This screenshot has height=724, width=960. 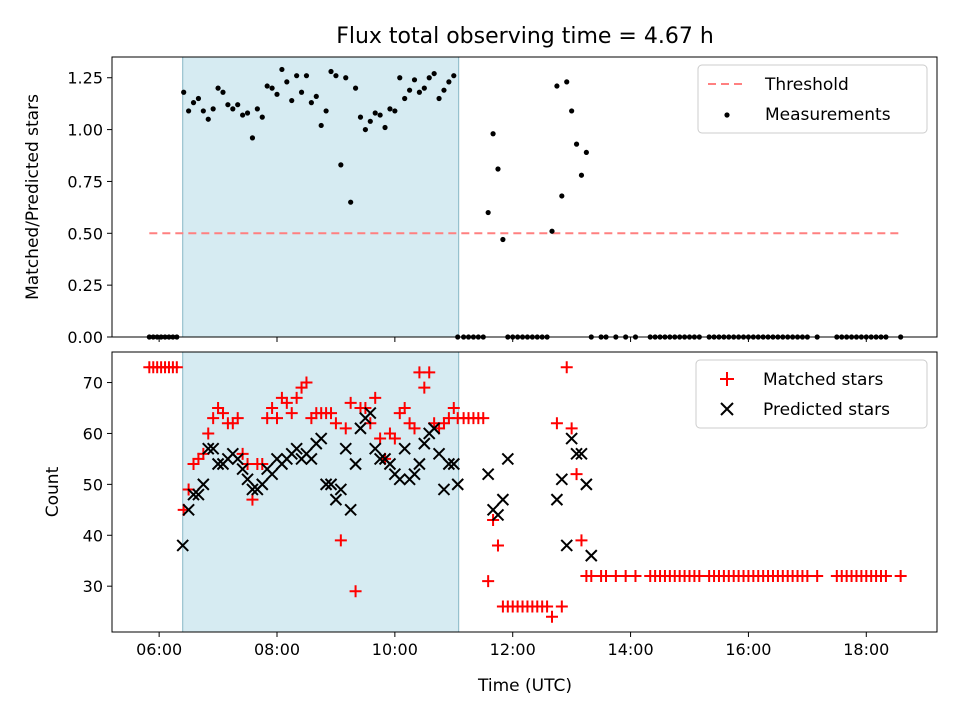 What do you see at coordinates (727, 115) in the screenshot?
I see `legend-measurements-swatch` at bounding box center [727, 115].